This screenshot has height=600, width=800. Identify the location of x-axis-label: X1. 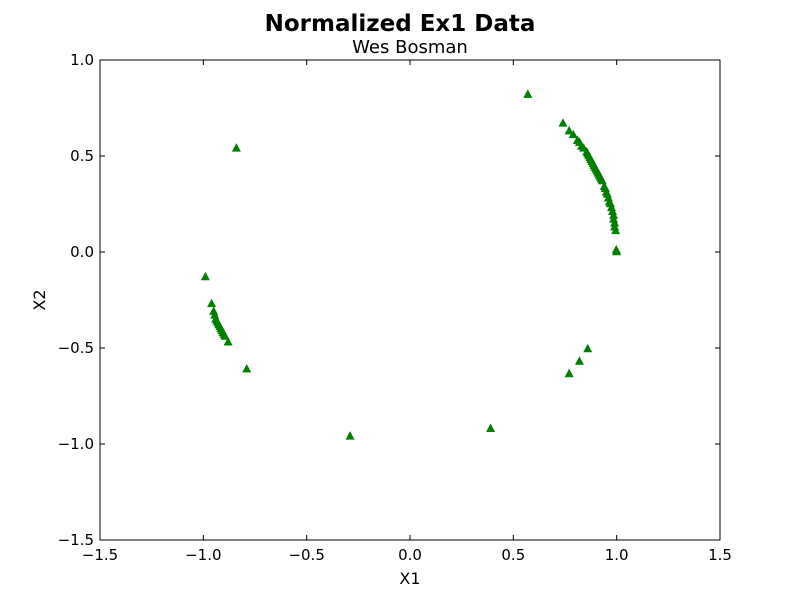
(409, 578).